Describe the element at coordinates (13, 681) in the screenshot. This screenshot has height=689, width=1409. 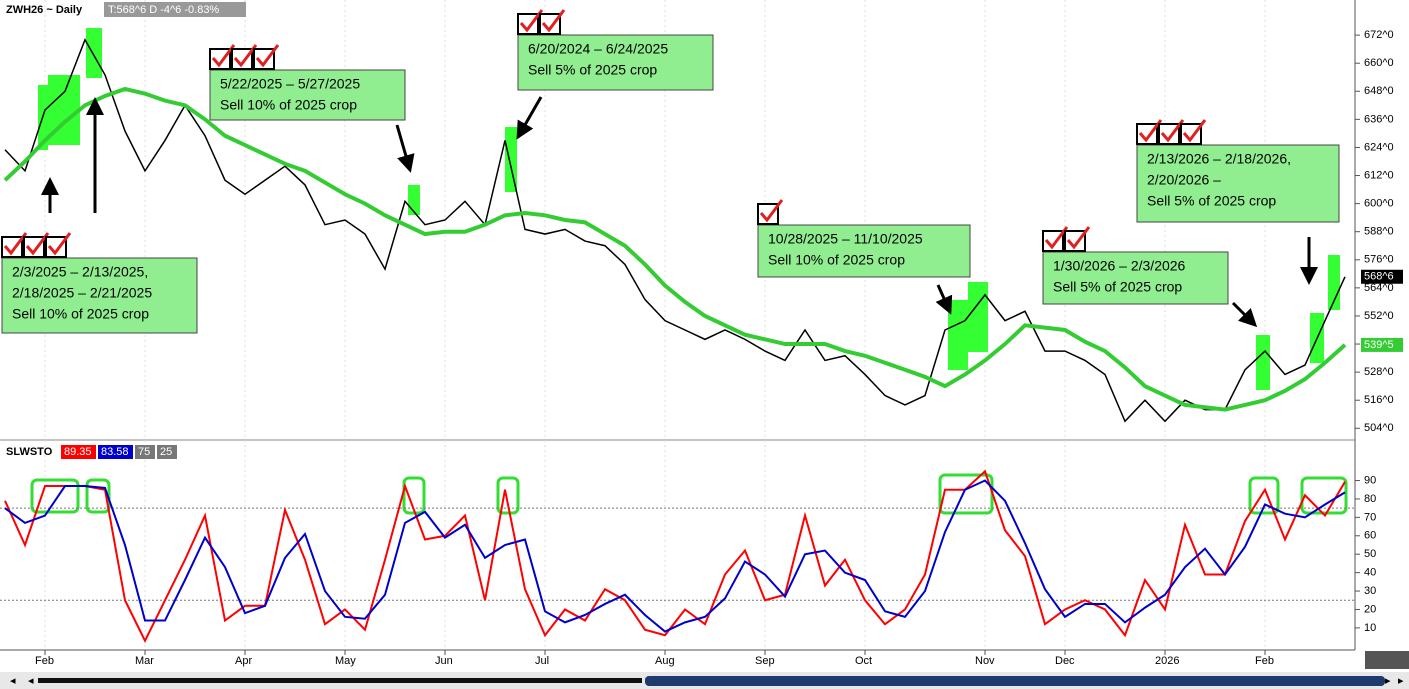
I see `scroll-left: ◂` at that location.